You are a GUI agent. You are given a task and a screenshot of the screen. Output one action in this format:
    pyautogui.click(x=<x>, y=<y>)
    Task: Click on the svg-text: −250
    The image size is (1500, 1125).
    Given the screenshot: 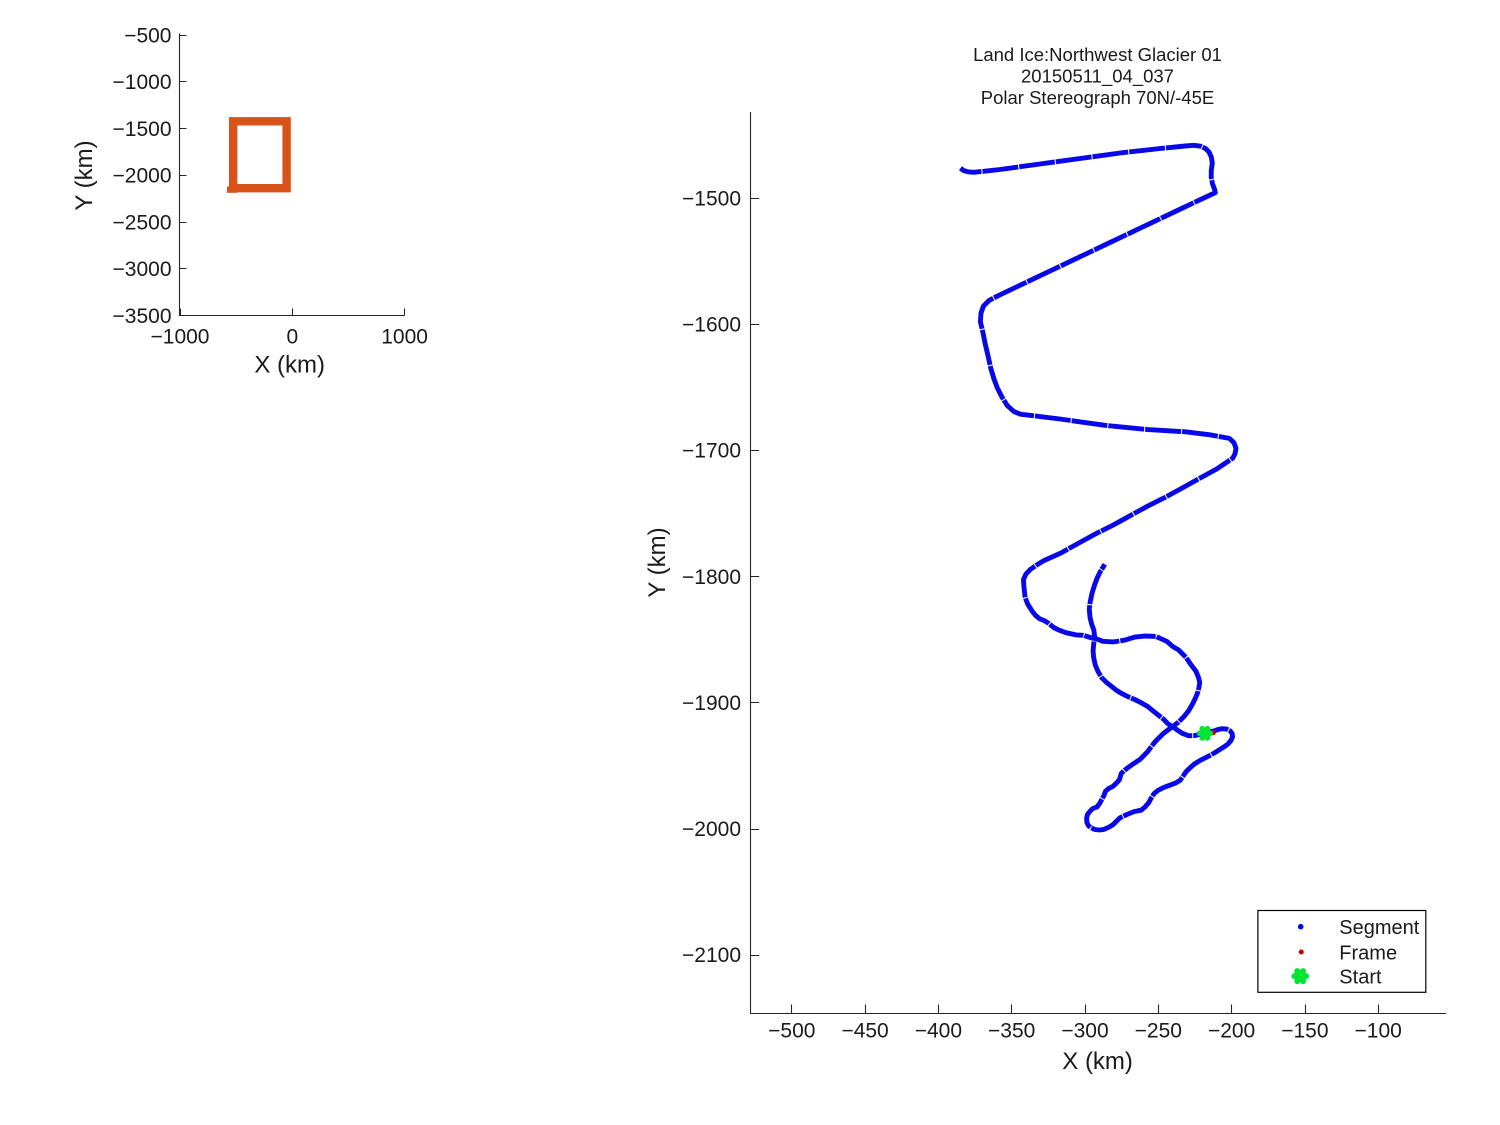 What is the action you would take?
    pyautogui.click(x=1158, y=1031)
    